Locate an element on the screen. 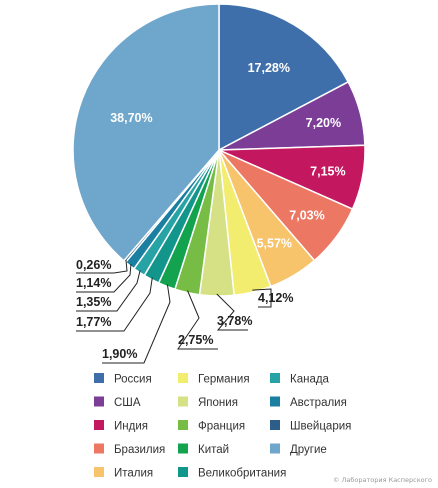 The image size is (438, 488). slice-label-германия: 4,12% is located at coordinates (275, 298).